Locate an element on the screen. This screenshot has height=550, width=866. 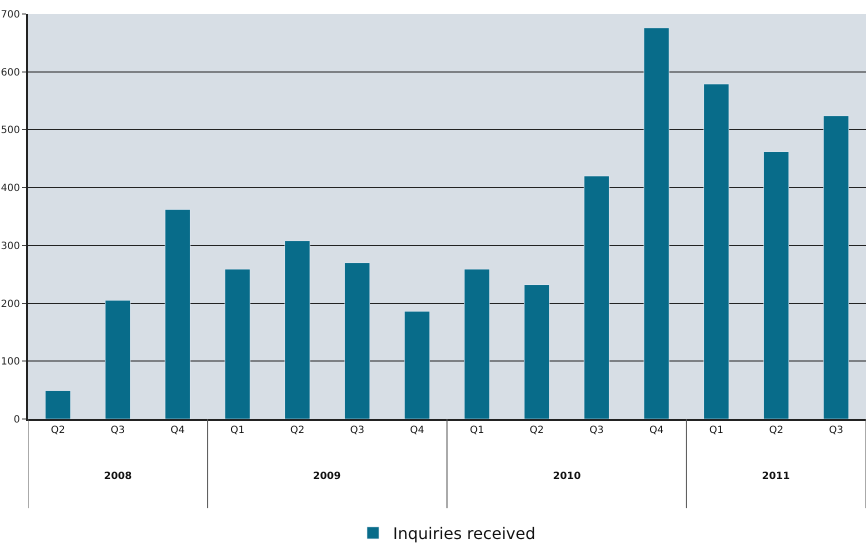
y-tick-label: 600 is located at coordinates (10, 72).